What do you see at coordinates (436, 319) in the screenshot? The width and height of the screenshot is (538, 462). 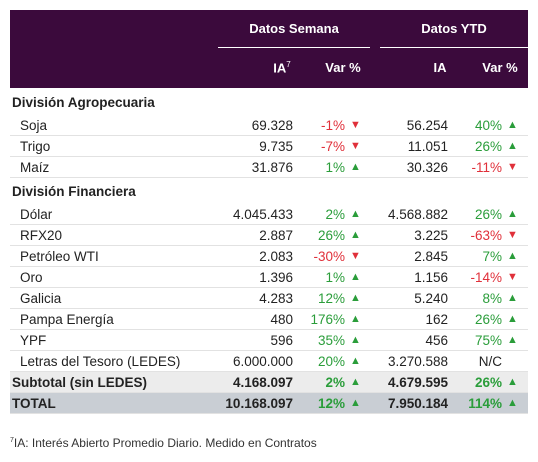 I see `ia-ytd: 162` at bounding box center [436, 319].